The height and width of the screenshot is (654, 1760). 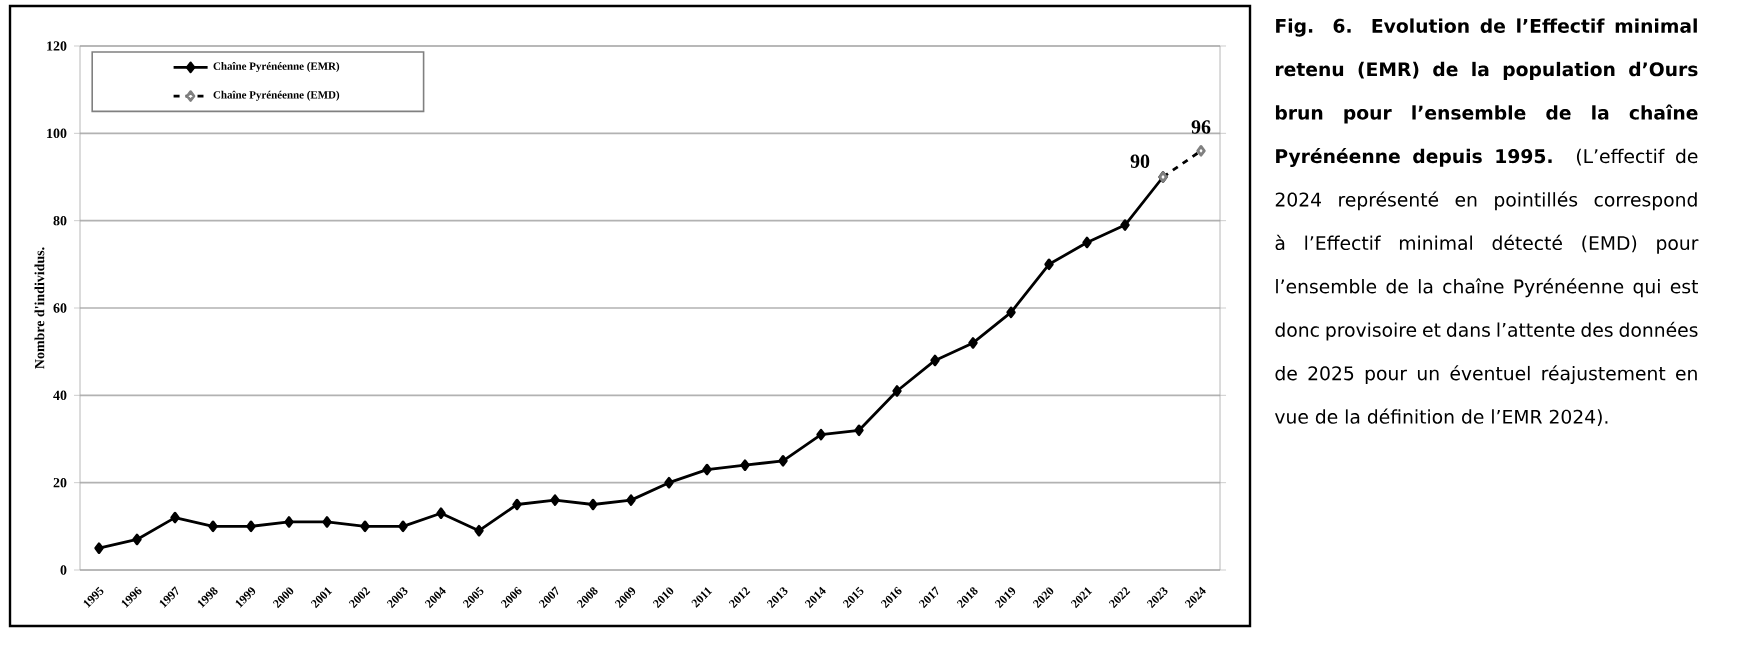 What do you see at coordinates (1486, 27) in the screenshot?
I see `chart-title: Fig. 6. Evolution de l’Effectif minimal` at bounding box center [1486, 27].